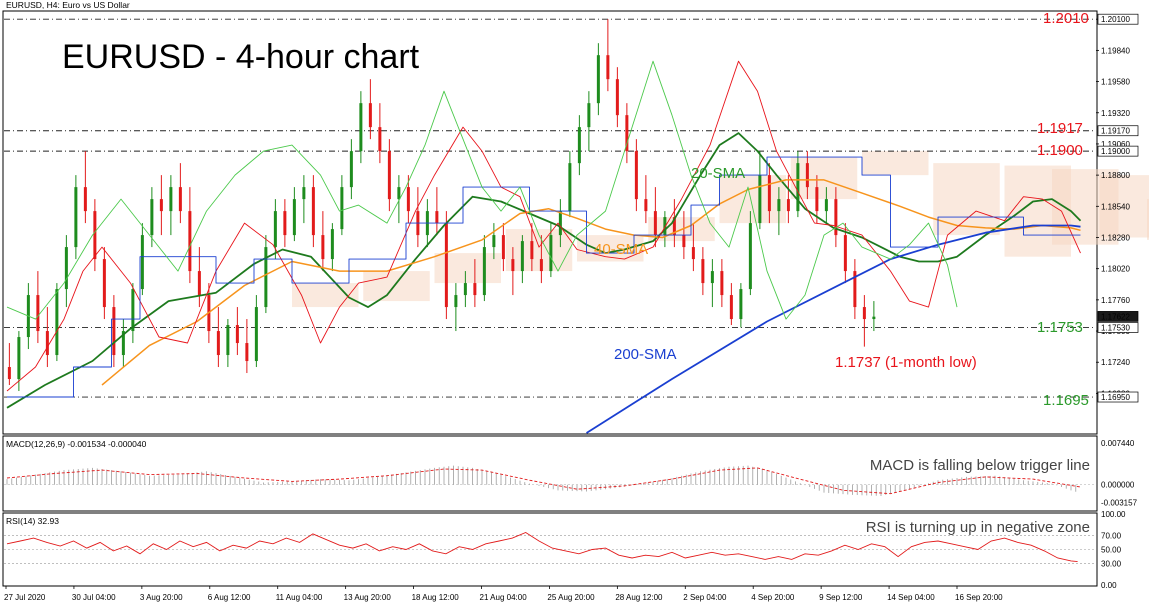  Describe the element at coordinates (161, 597) in the screenshot. I see `x-tick-label: 3 Aug 20:00` at that location.